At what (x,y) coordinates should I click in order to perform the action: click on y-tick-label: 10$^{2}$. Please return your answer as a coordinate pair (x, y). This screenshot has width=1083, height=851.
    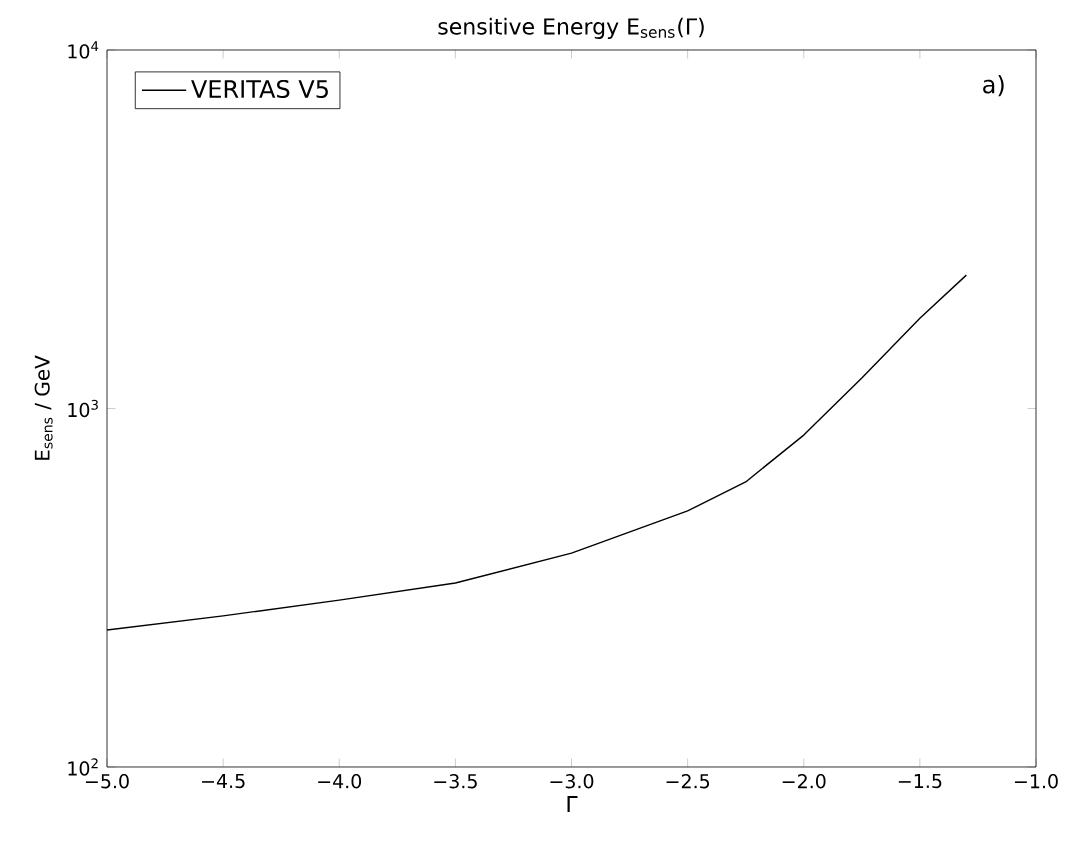
    Looking at the image, I should click on (83, 767).